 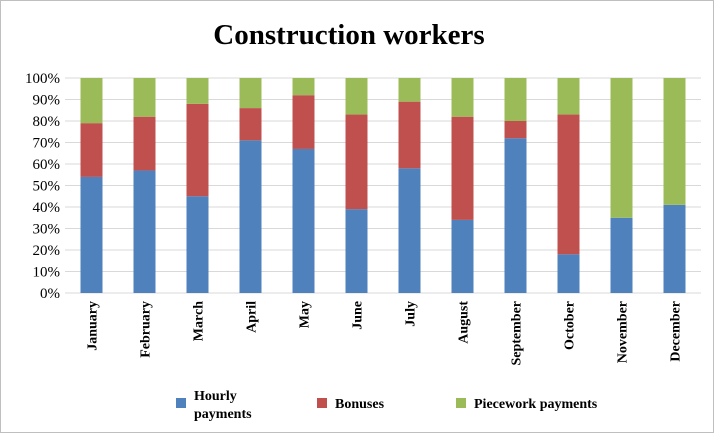 I want to click on legend-label: Piecework payments, so click(x=536, y=404).